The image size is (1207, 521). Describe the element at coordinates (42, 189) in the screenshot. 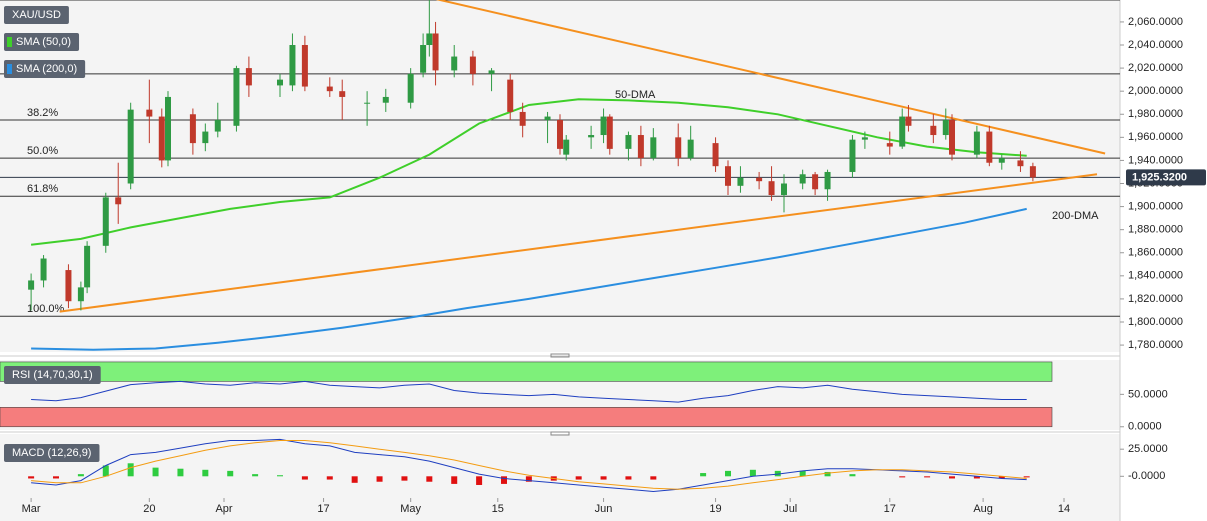

I see `fib-label: 61.8%` at that location.